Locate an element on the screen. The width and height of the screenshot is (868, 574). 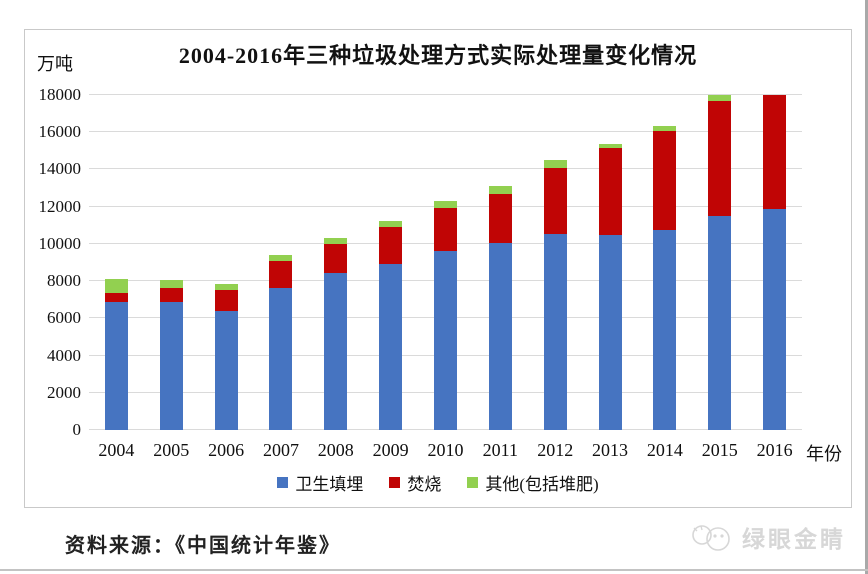
watermark-text: 绿眼金睛 is located at coordinates (794, 539).